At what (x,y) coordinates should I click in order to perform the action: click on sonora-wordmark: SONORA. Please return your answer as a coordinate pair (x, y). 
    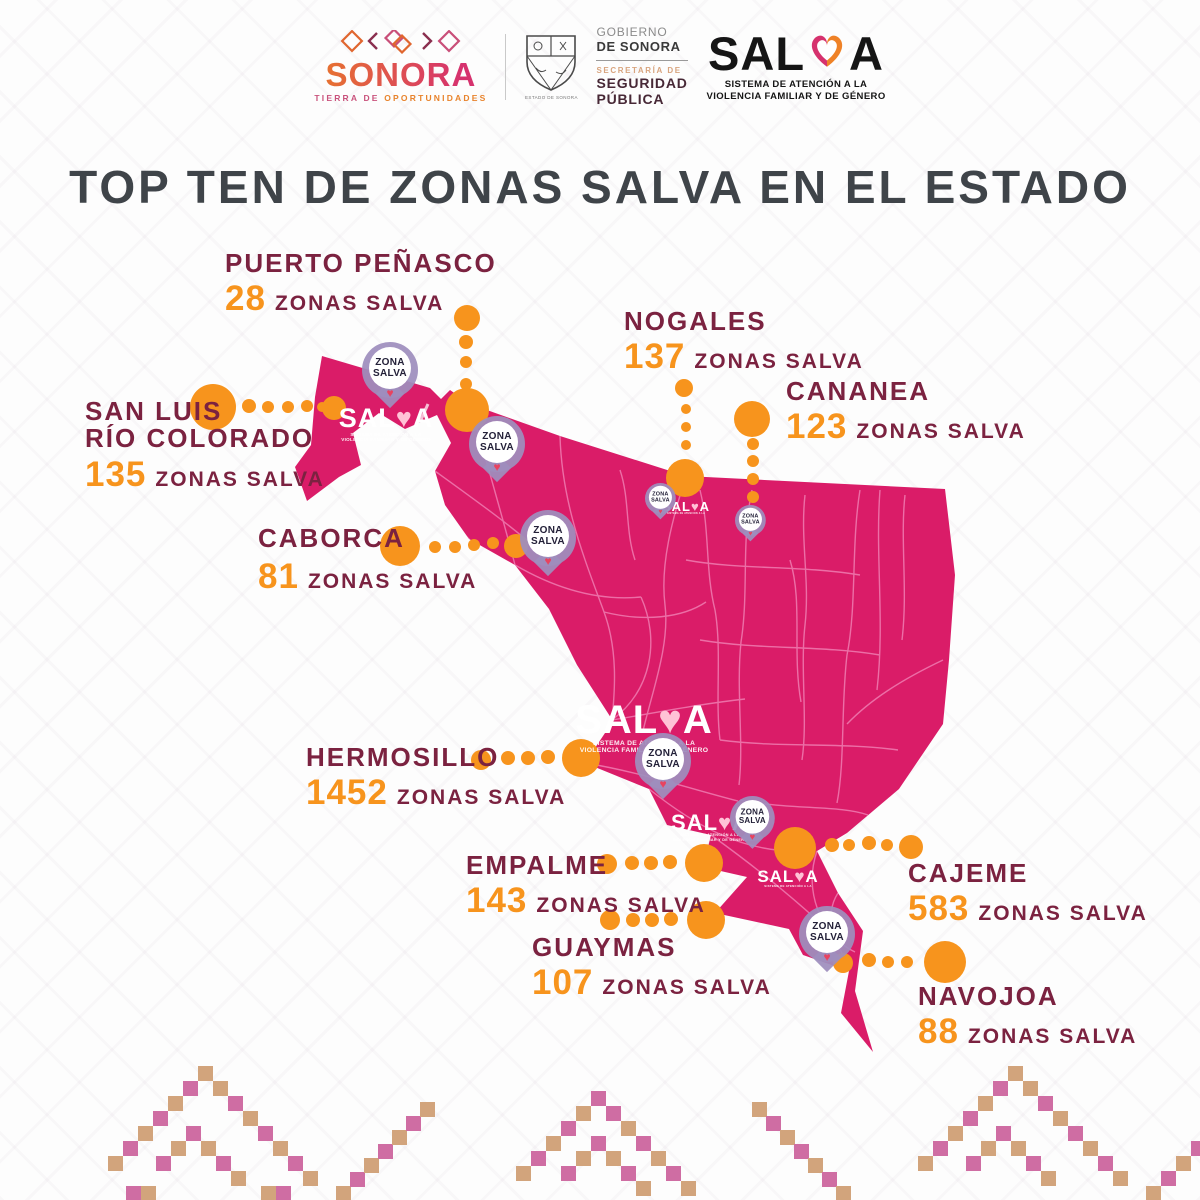
    Looking at the image, I should click on (400, 74).